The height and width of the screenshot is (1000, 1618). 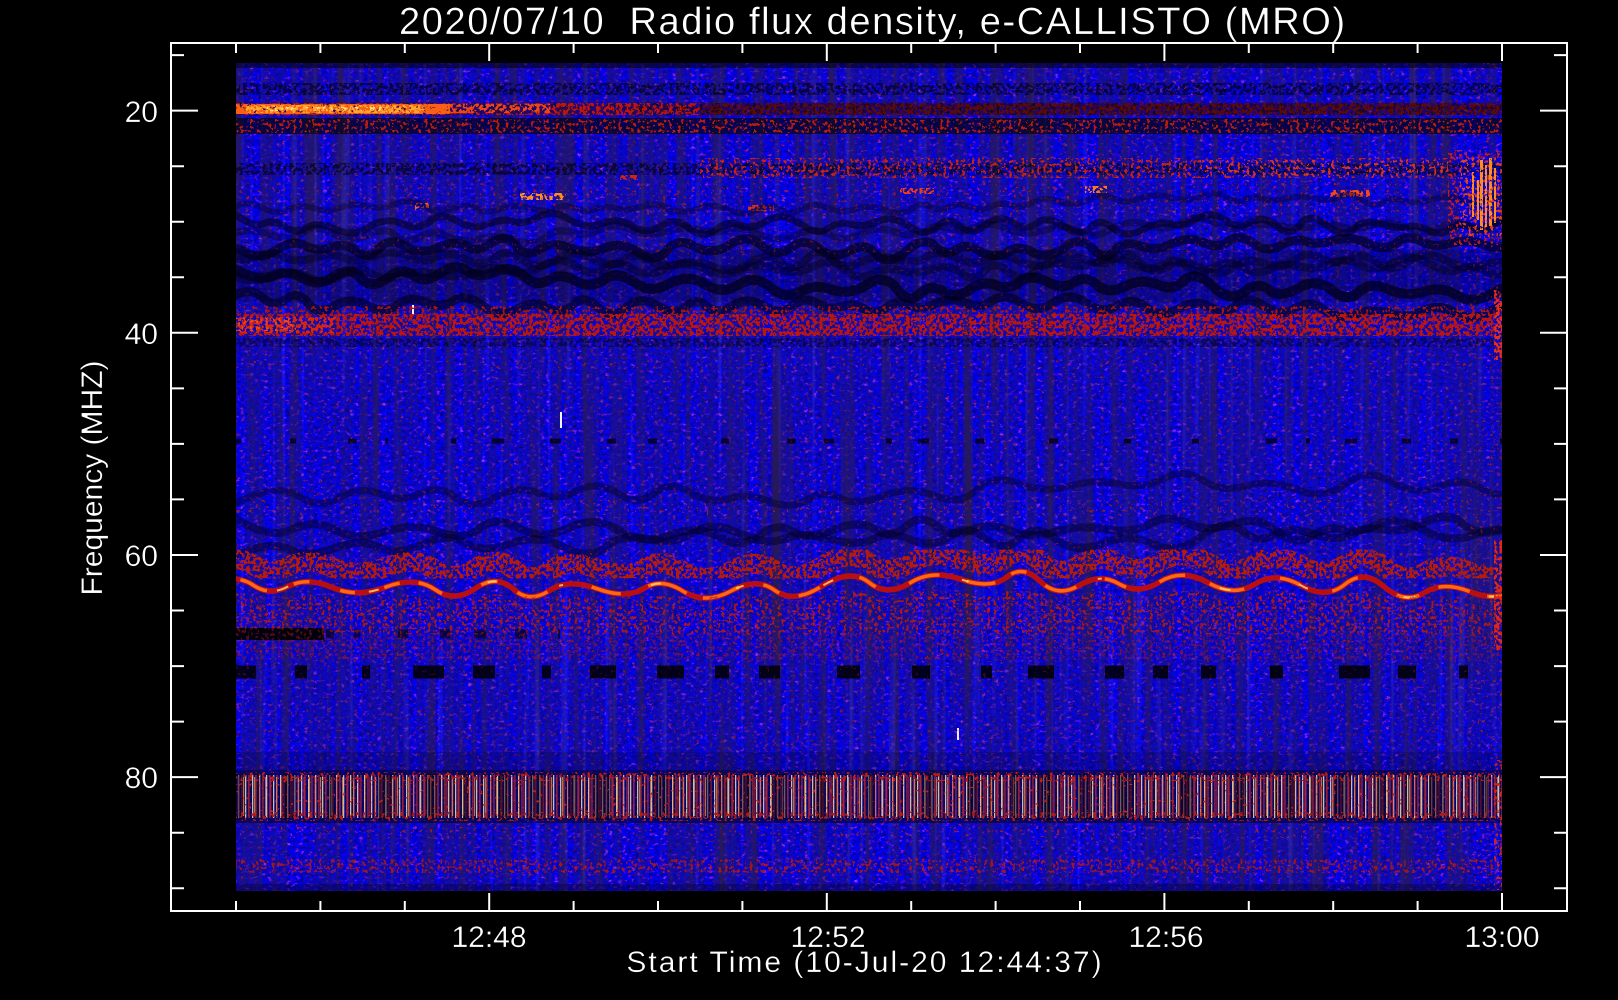 I want to click on svg-text: 13:00, so click(x=1501, y=937).